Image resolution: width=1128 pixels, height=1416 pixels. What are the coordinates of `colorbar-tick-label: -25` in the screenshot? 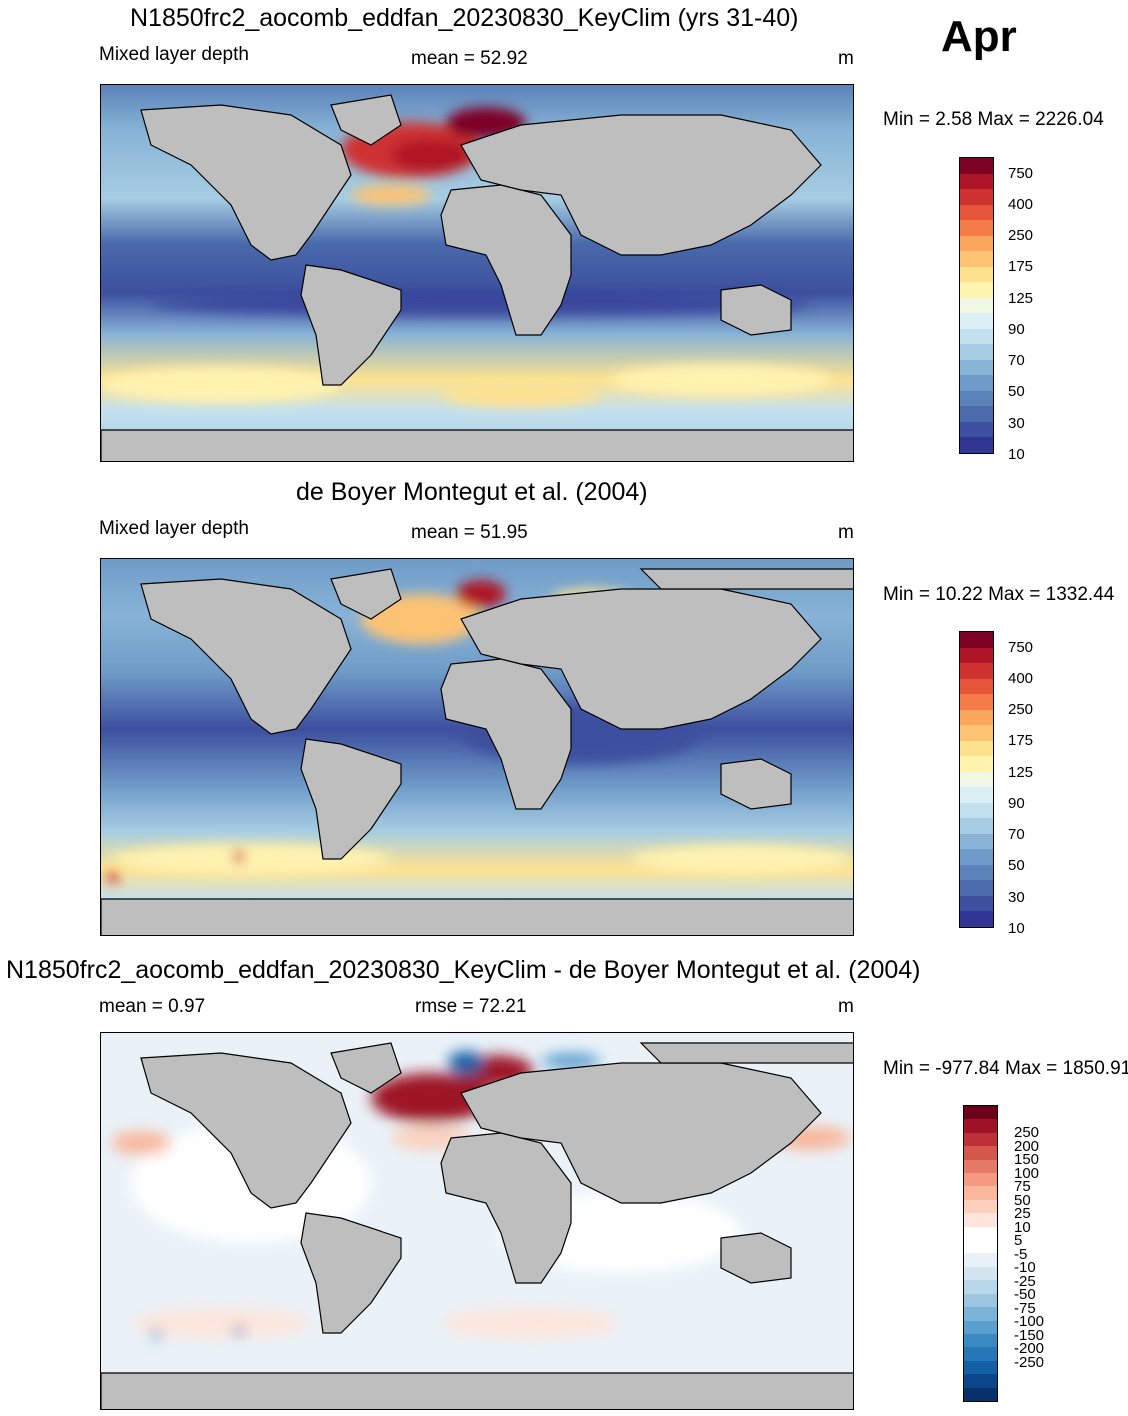 It's located at (1025, 1281).